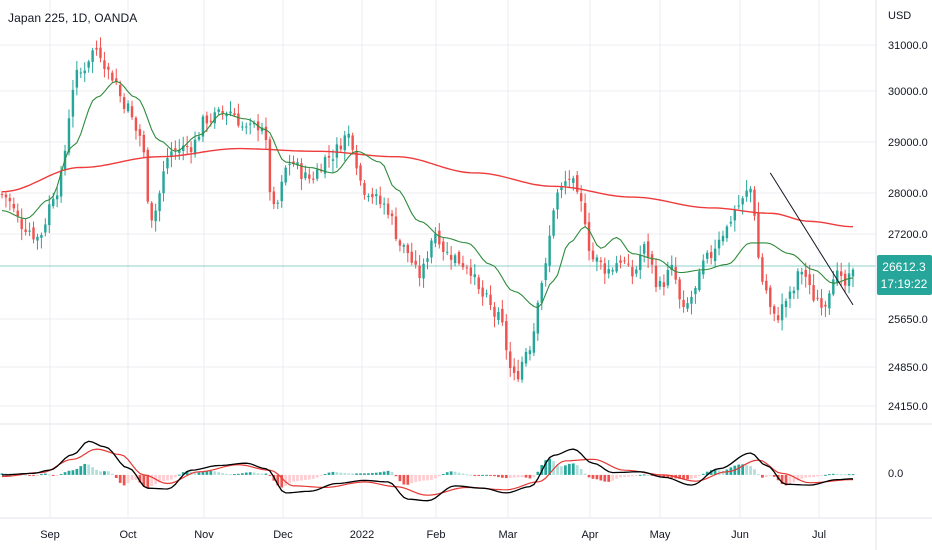 The image size is (932, 550). Describe the element at coordinates (895, 474) in the screenshot. I see `macd-axis: 0.0` at that location.